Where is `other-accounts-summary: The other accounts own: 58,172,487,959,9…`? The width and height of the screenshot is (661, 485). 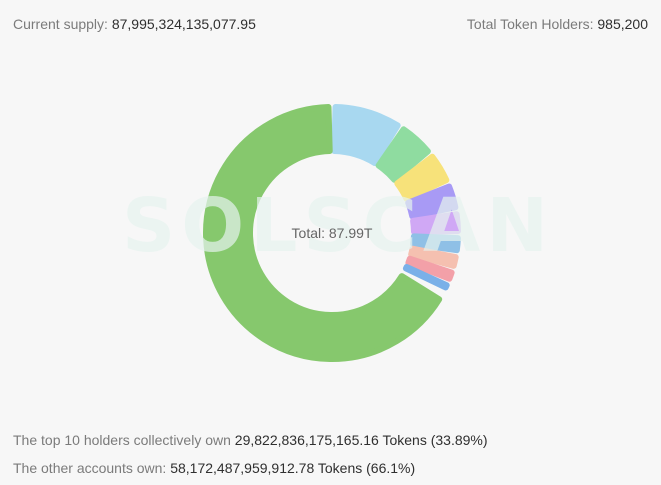 other-accounts-summary: The other accounts own: 58,172,487,959,9… is located at coordinates (214, 468).